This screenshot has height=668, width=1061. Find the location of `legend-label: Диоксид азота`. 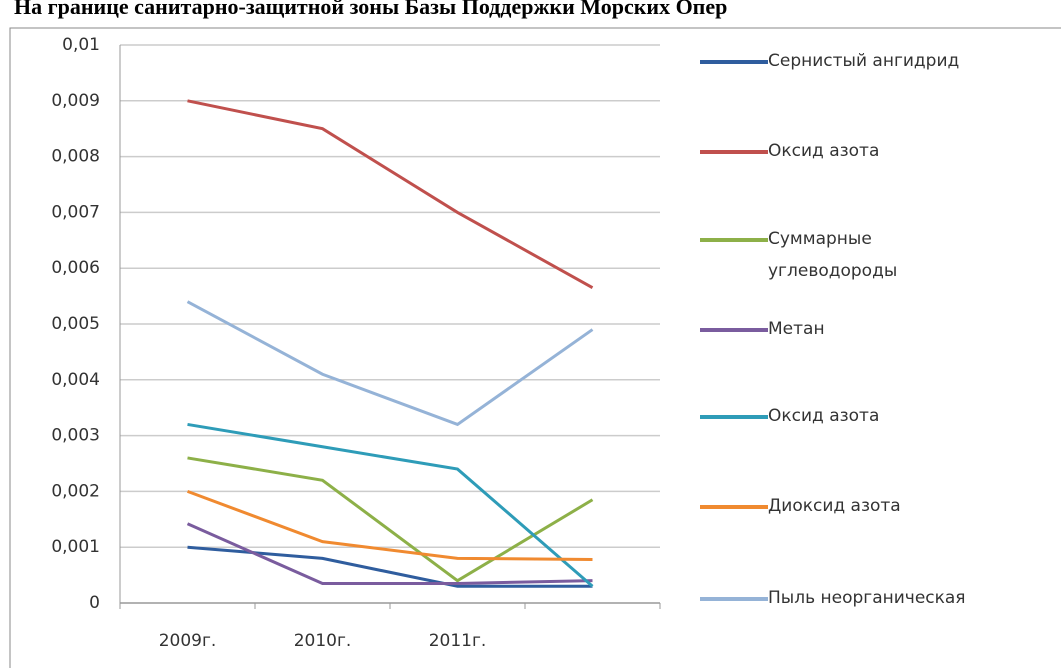

legend-label: Диоксид азота is located at coordinates (834, 506).